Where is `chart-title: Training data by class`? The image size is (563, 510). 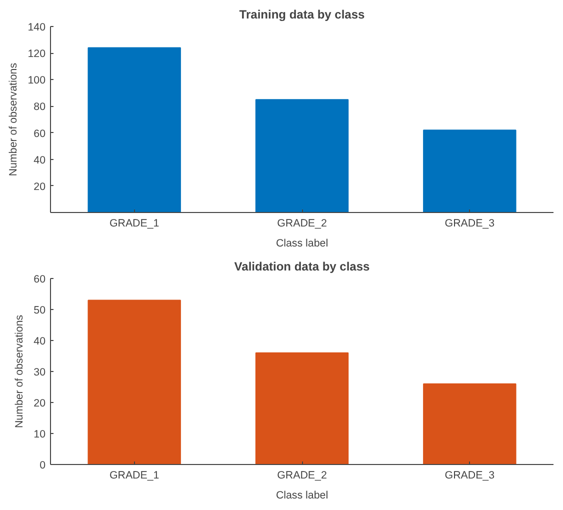 chart-title: Training data by class is located at coordinates (302, 15).